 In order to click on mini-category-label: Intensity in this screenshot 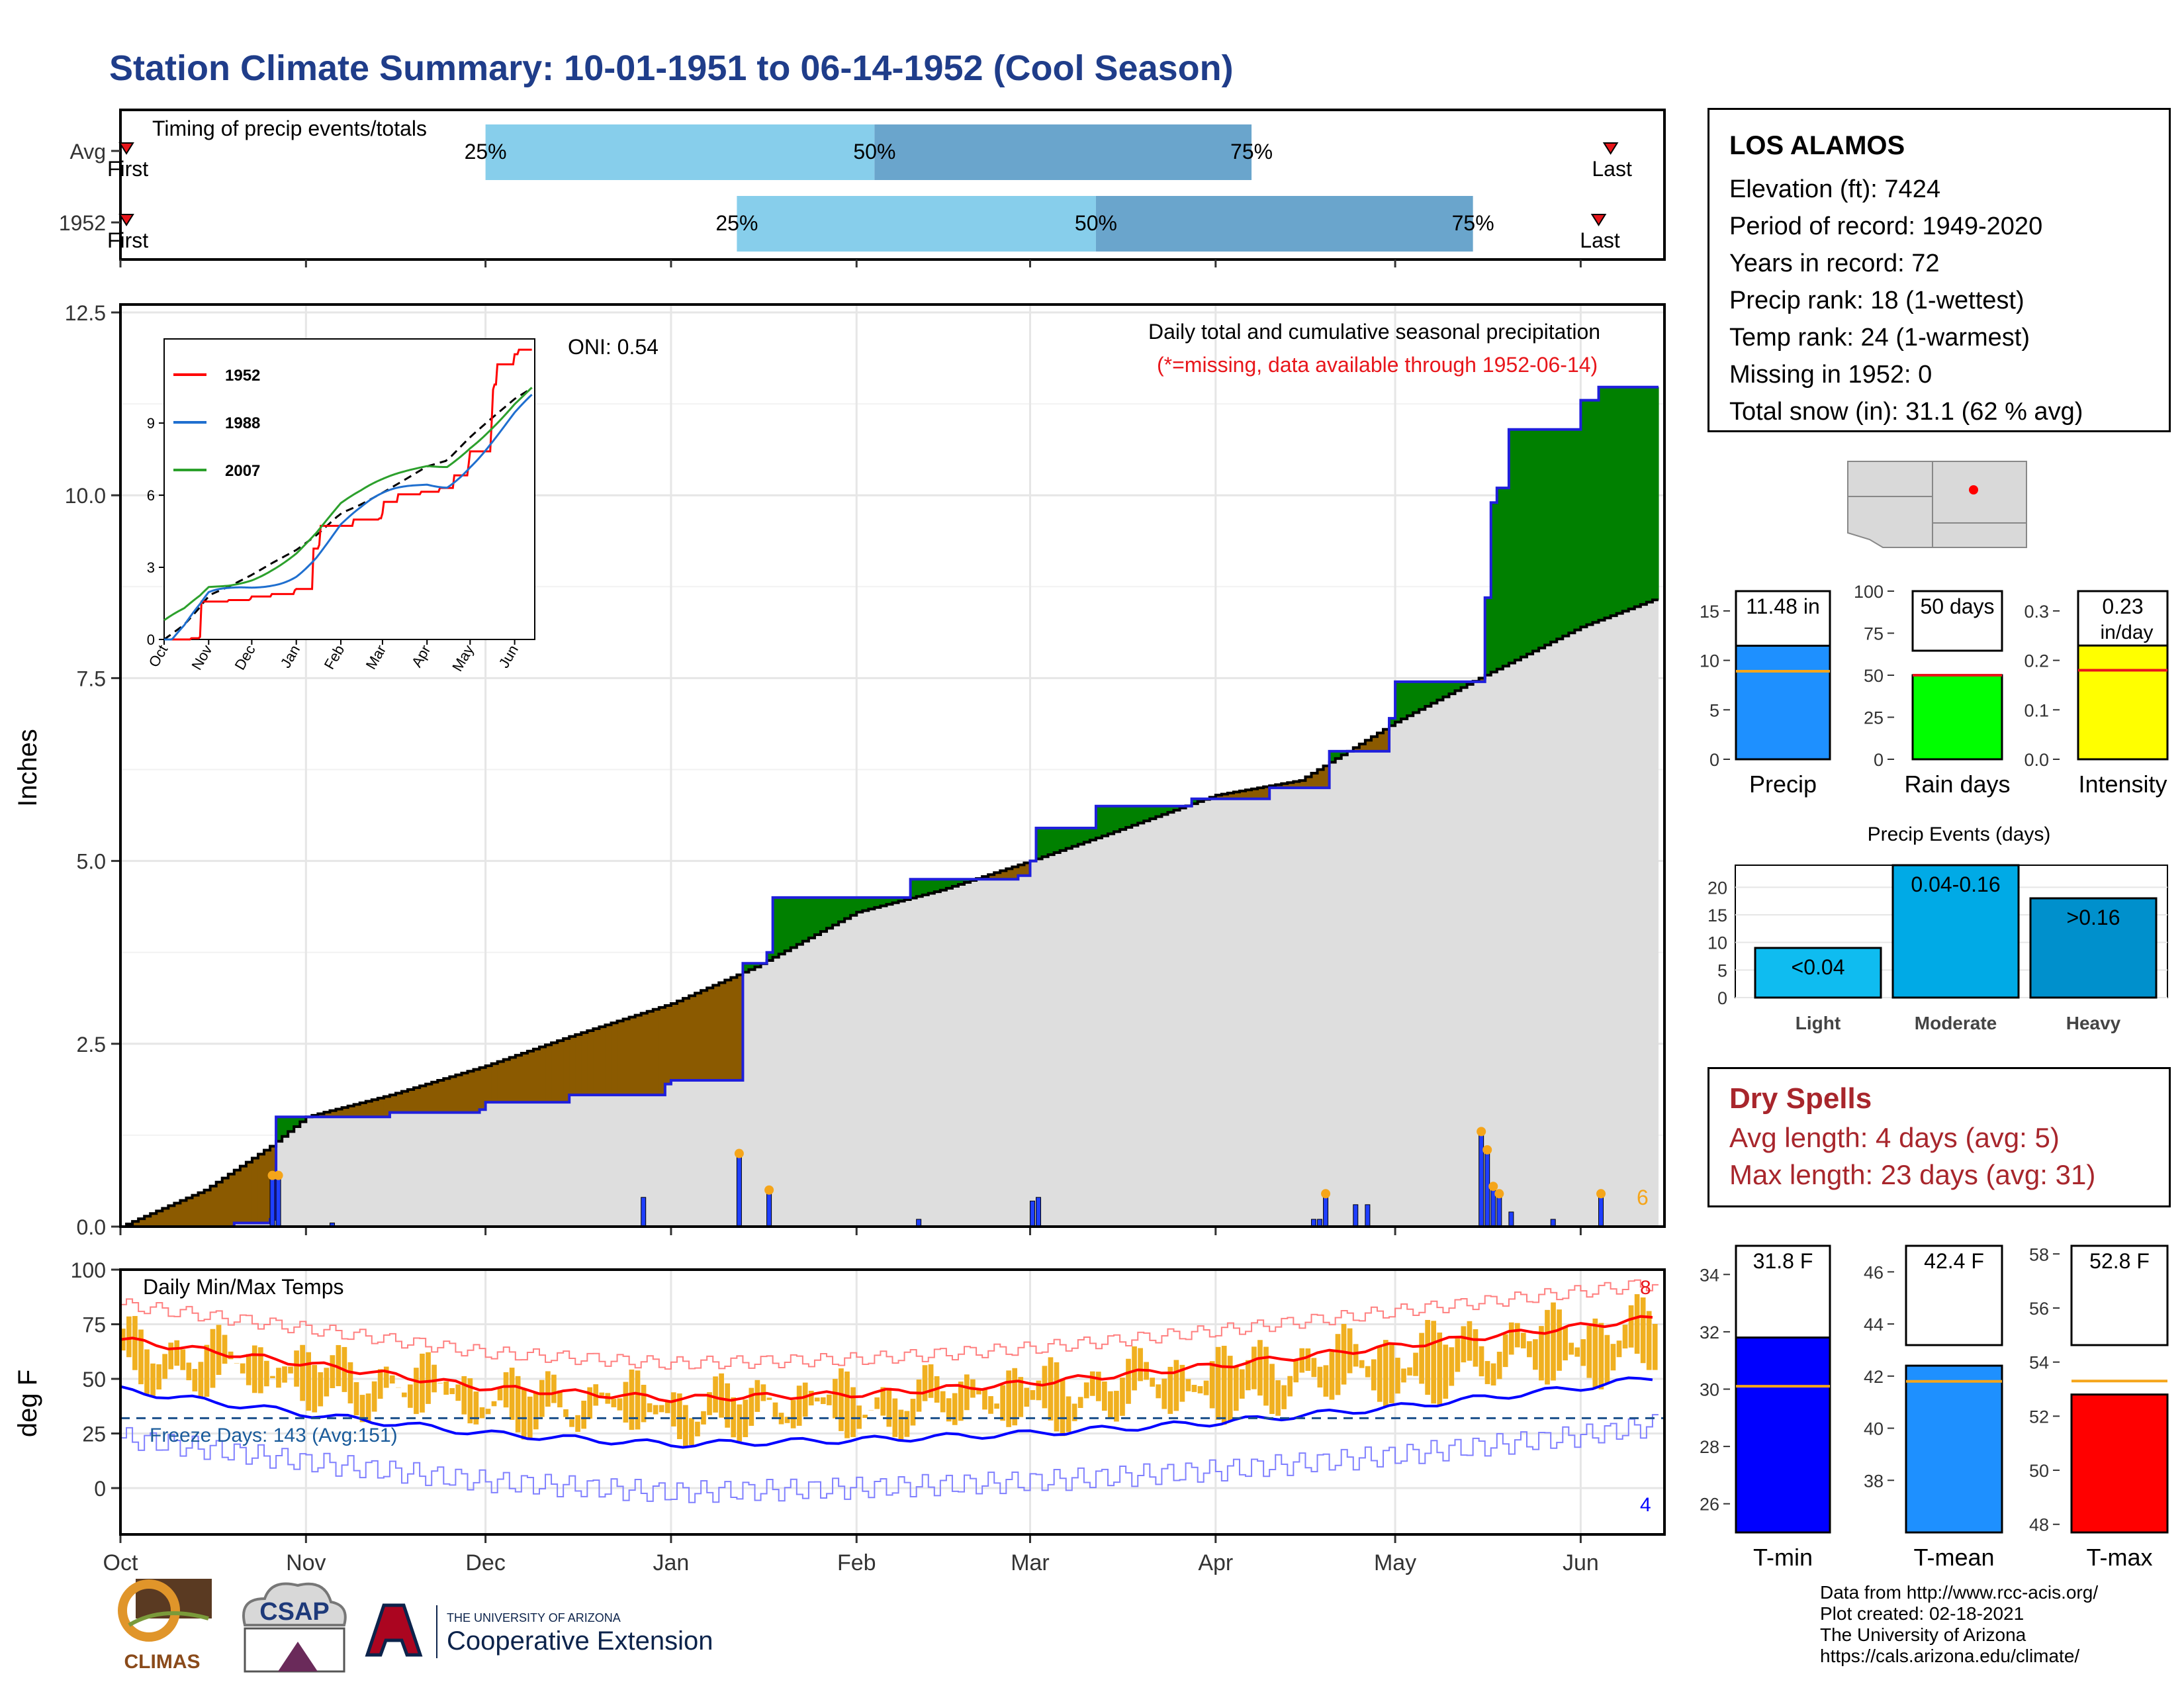, I will do `click(2122, 784)`.